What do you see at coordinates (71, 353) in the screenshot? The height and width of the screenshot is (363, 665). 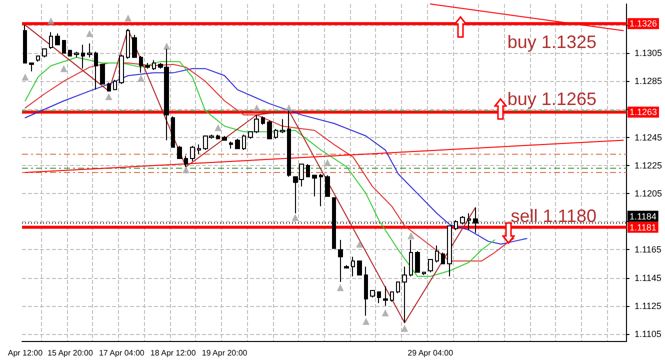 I see `x-tick-label: 15 Apr 20:00` at bounding box center [71, 353].